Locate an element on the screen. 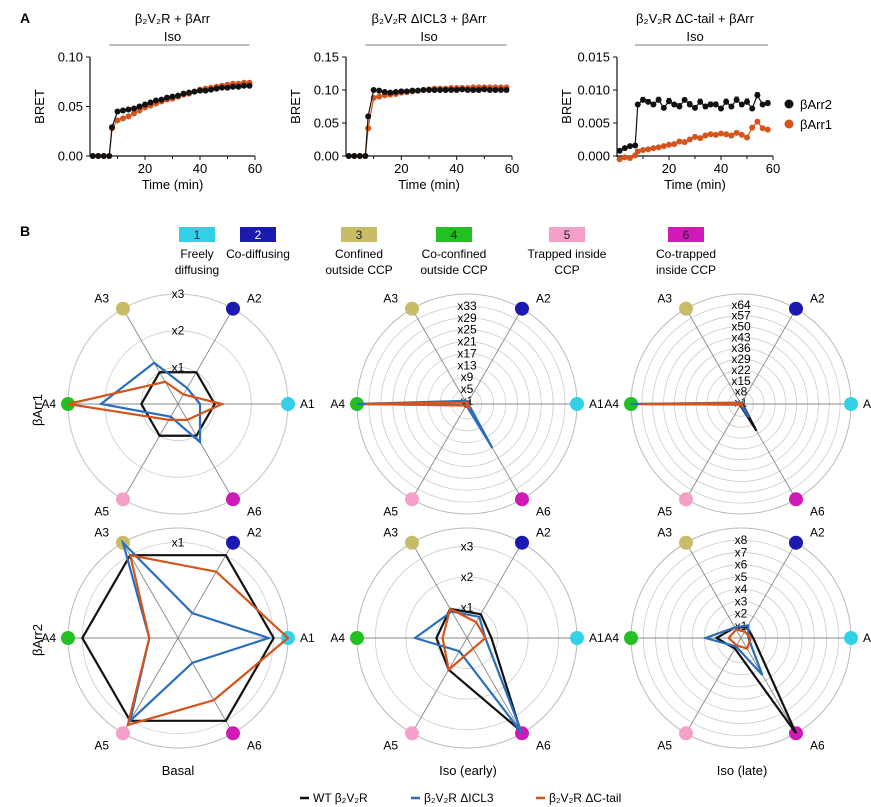  state-label-line2: CCP is located at coordinates (566, 270).